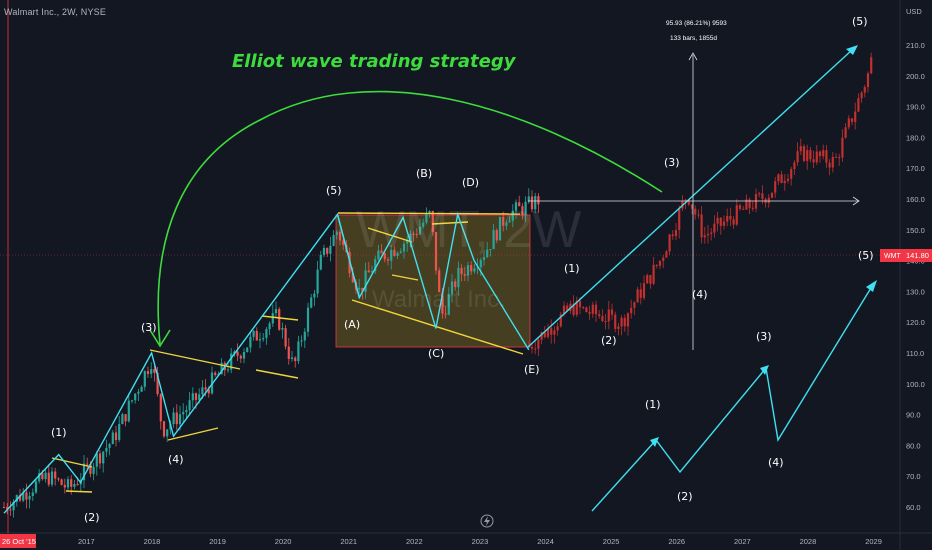  What do you see at coordinates (439, 299) in the screenshot?
I see `watermark-name: Walmart Inc.` at bounding box center [439, 299].